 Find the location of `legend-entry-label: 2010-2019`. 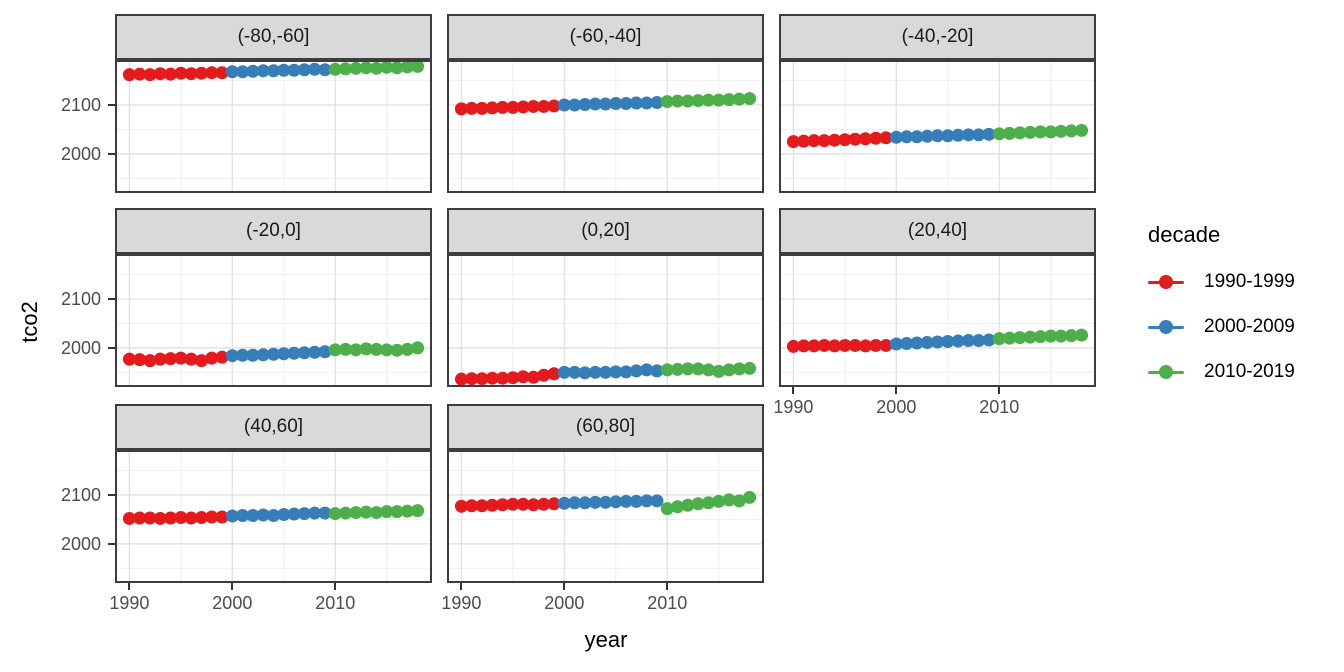

legend-entry-label: 2010-2019 is located at coordinates (1249, 371).